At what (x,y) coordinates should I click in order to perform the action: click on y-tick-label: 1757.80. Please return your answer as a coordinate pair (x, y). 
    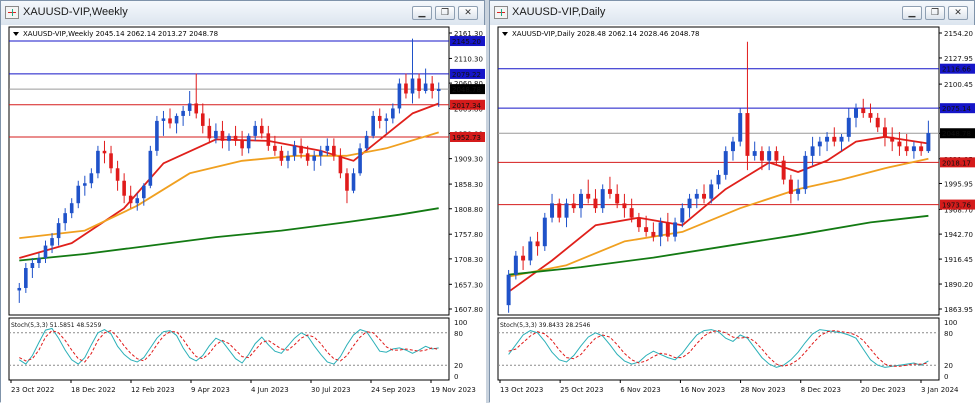
    Looking at the image, I should click on (468, 235).